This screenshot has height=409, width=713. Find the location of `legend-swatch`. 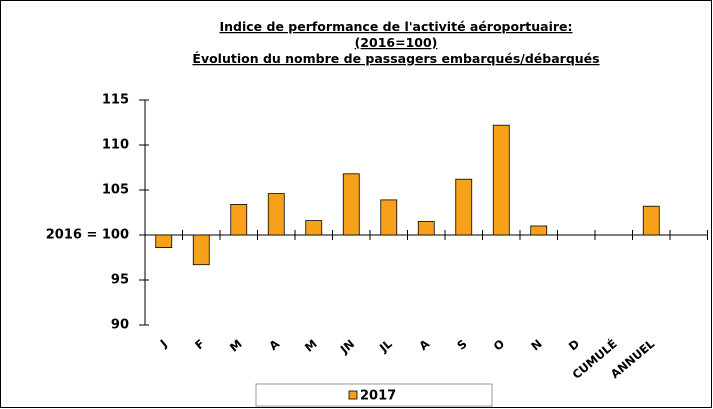

legend-swatch is located at coordinates (353, 395).